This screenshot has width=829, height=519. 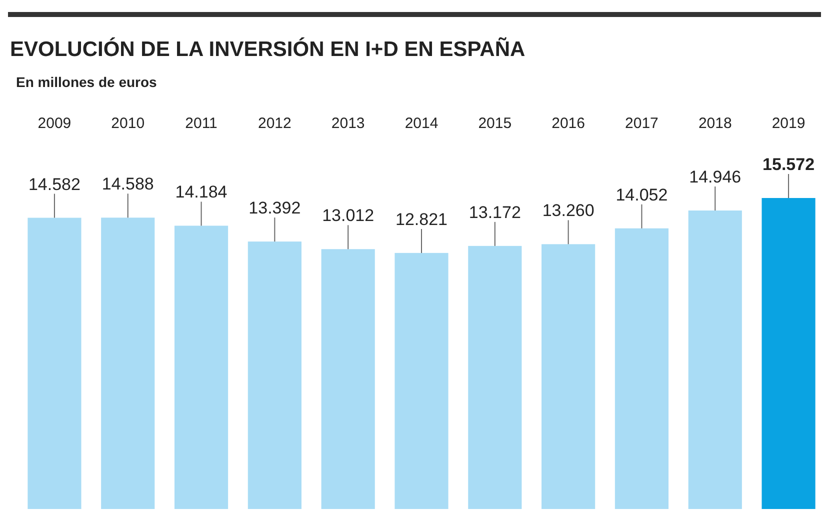 What do you see at coordinates (421, 123) in the screenshot?
I see `x-tick-label: 2014` at bounding box center [421, 123].